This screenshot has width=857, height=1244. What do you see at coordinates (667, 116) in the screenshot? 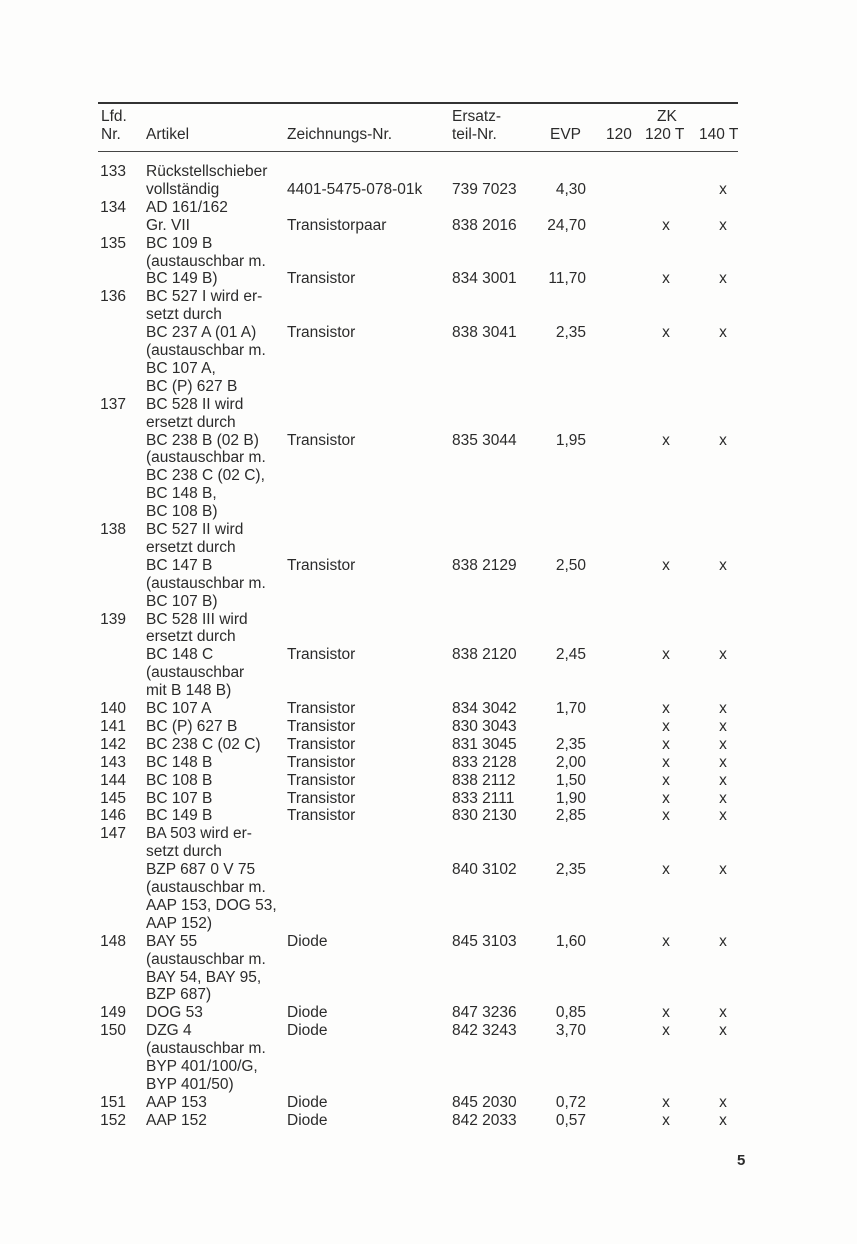
I see `header-zk: ZK` at bounding box center [667, 116].